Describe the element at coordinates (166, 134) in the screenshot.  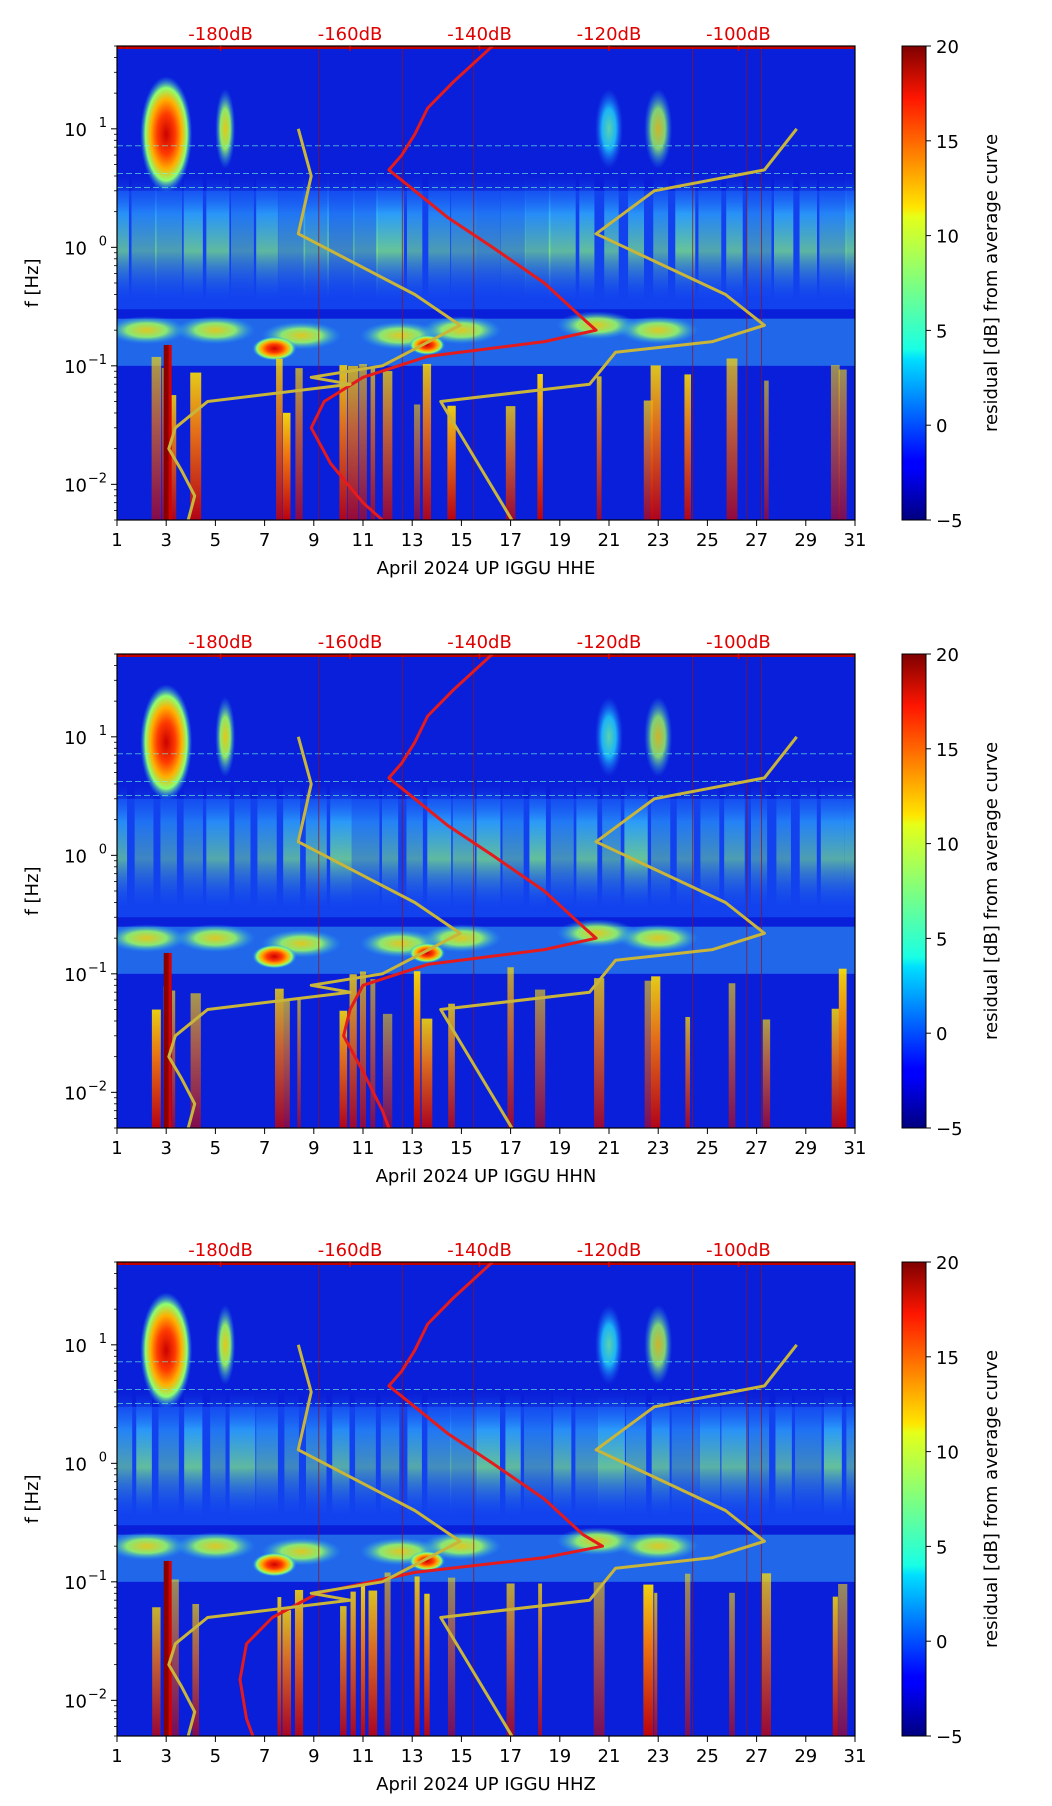
I see `hotspot-day3` at that location.